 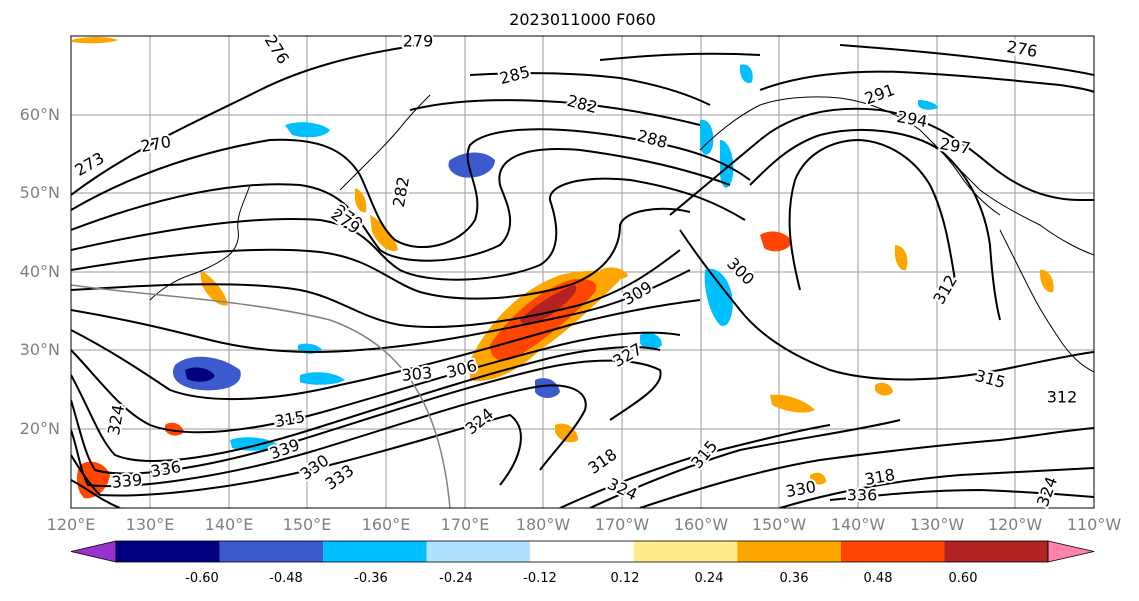 I want to click on lon-label: 150°W, so click(x=779, y=524).